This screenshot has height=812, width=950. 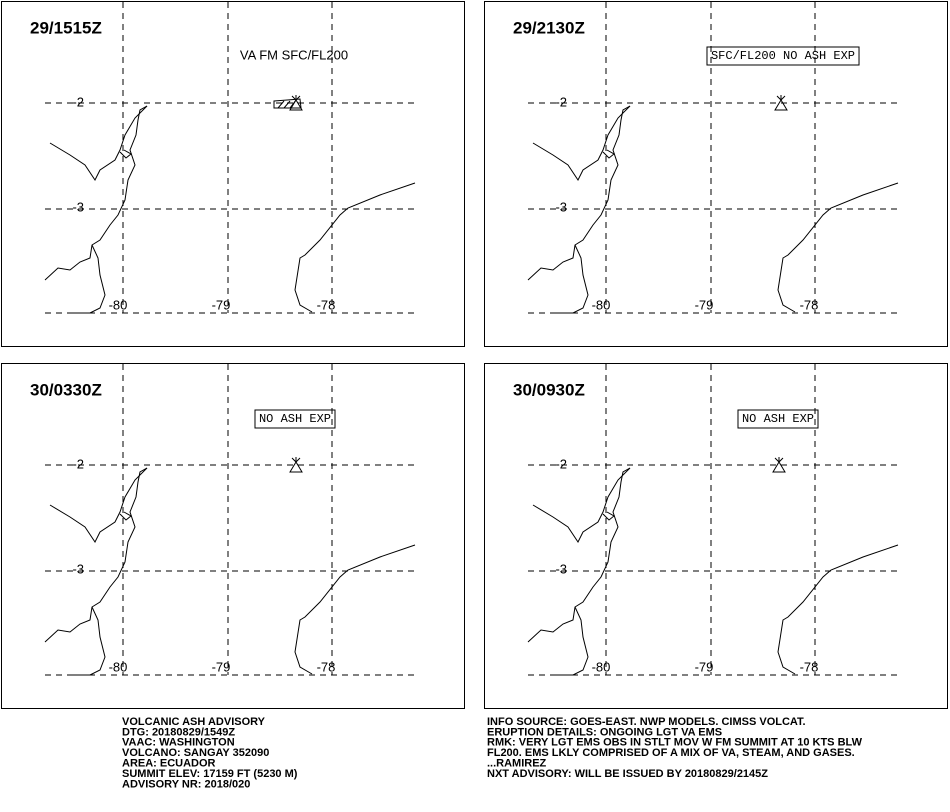 I want to click on valid-time: 30/0930Z, so click(x=549, y=389).